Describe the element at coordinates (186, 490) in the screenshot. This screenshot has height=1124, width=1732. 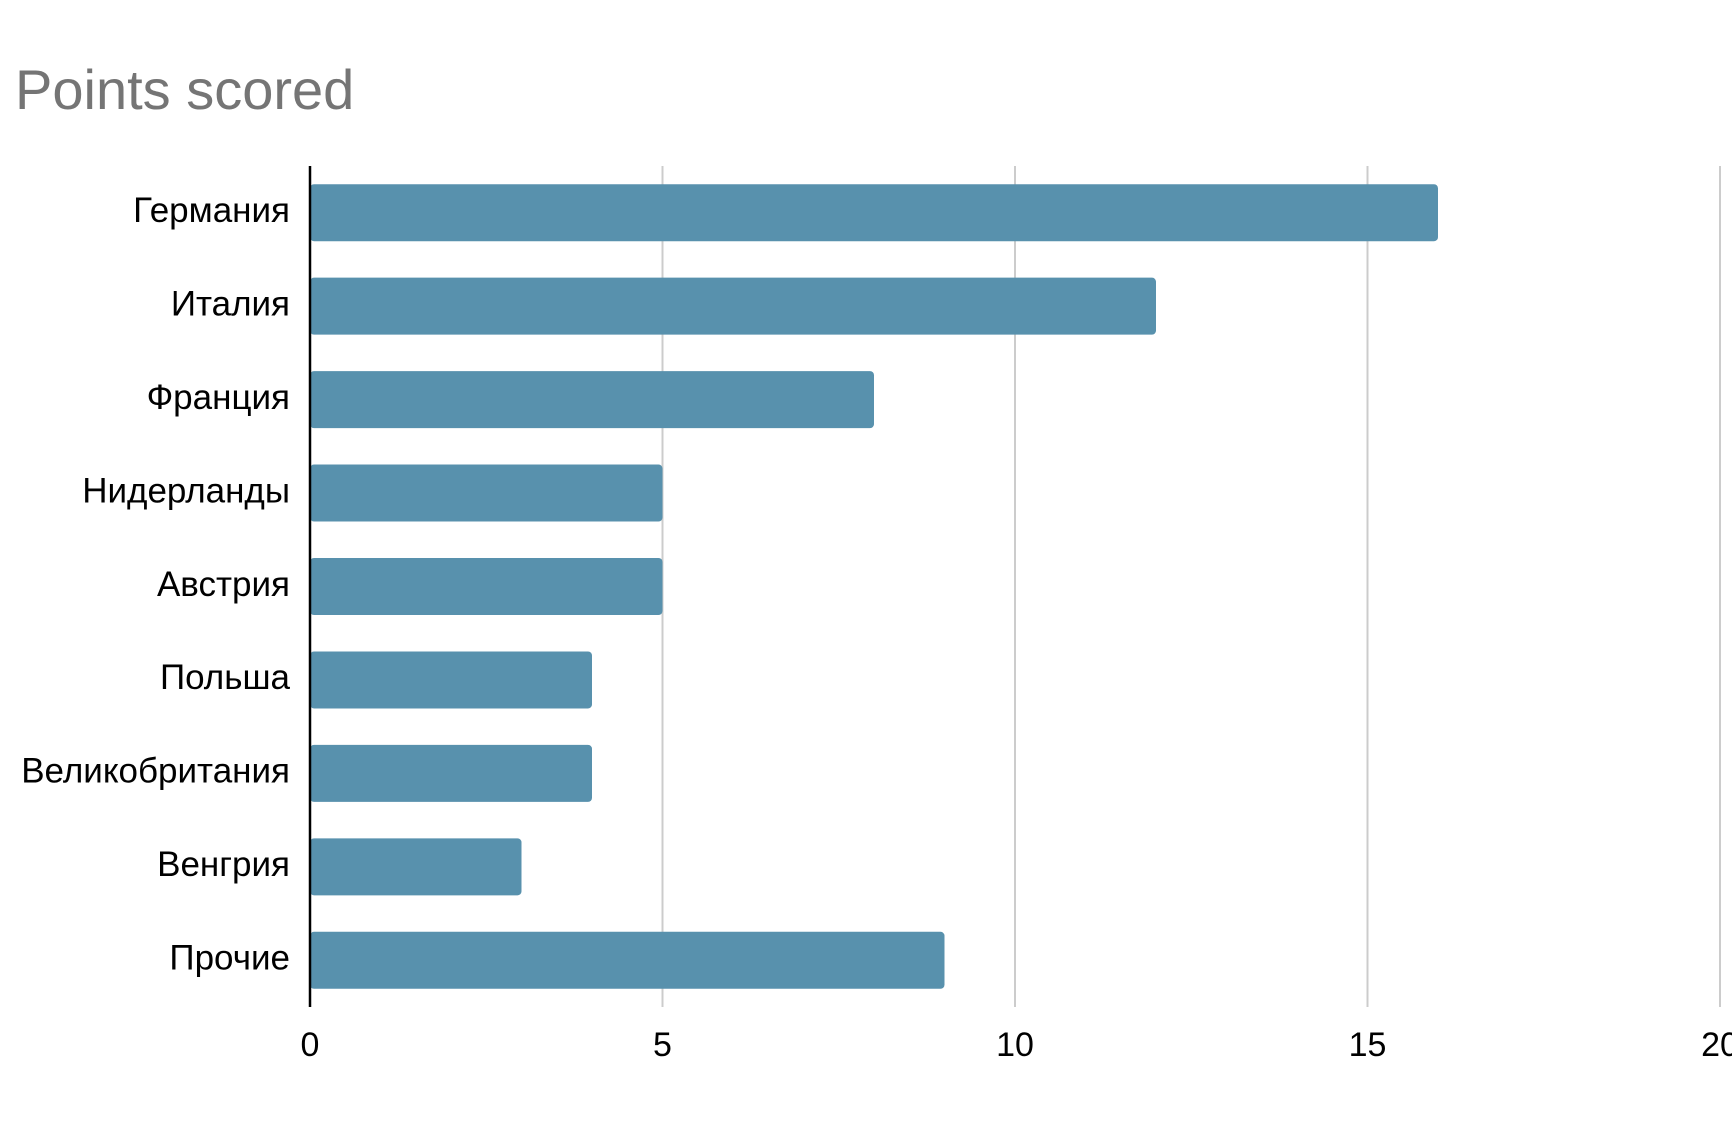
I see `y-tick-label: Нидерланды` at that location.